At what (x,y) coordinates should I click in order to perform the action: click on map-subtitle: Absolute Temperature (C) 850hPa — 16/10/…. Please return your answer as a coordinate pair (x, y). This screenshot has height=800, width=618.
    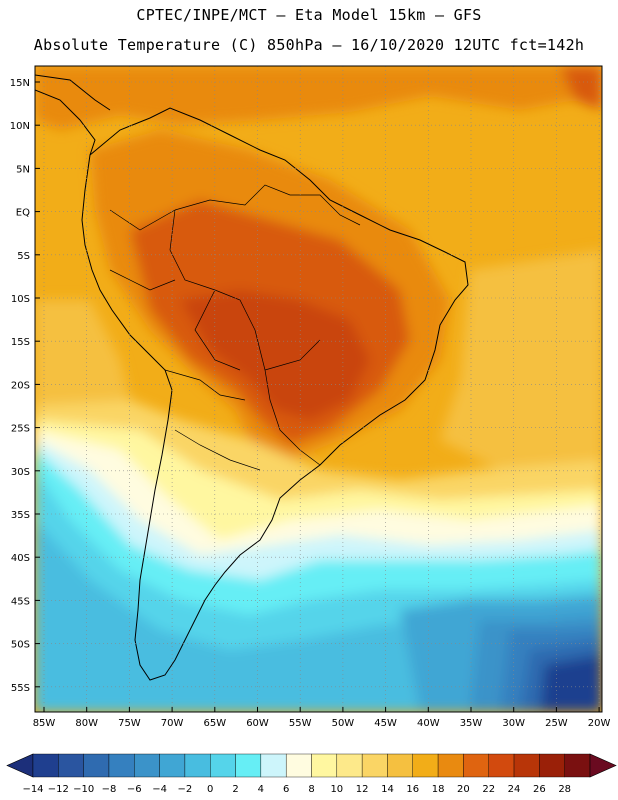
    Looking at the image, I should click on (309, 45).